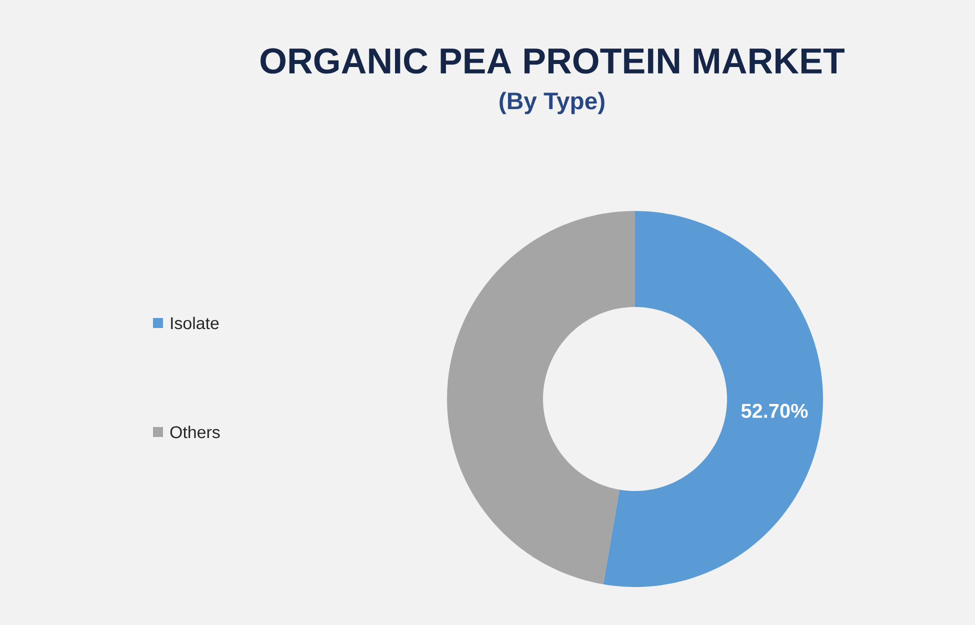 This screenshot has height=625, width=975. What do you see at coordinates (195, 432) in the screenshot?
I see `legend-label: Others` at bounding box center [195, 432].